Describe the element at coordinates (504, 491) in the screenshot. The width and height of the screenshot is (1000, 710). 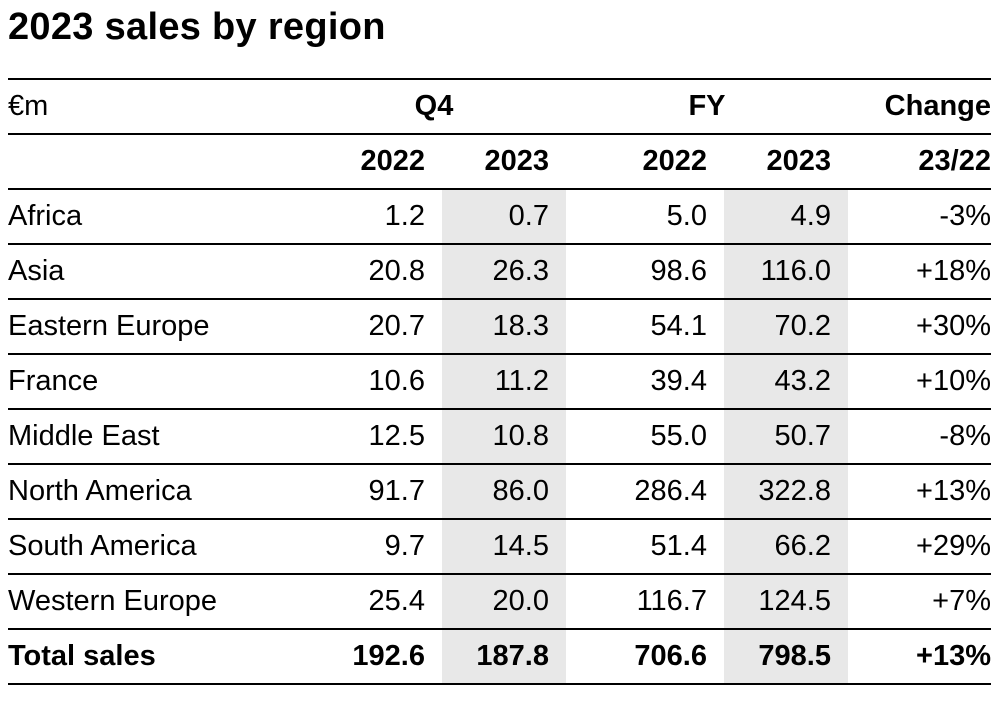
I see `value-cell: 86.0` at that location.